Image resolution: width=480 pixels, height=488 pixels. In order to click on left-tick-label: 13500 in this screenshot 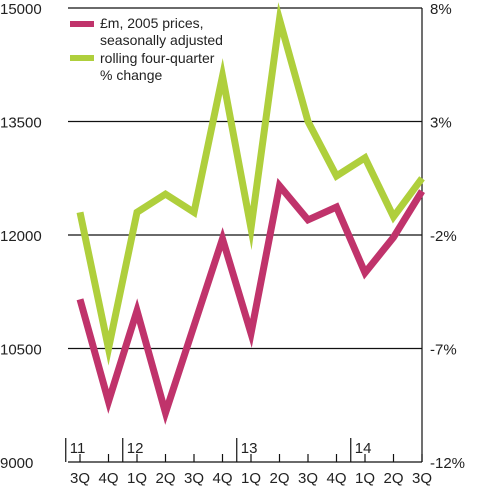, I will do `click(21, 123)`.